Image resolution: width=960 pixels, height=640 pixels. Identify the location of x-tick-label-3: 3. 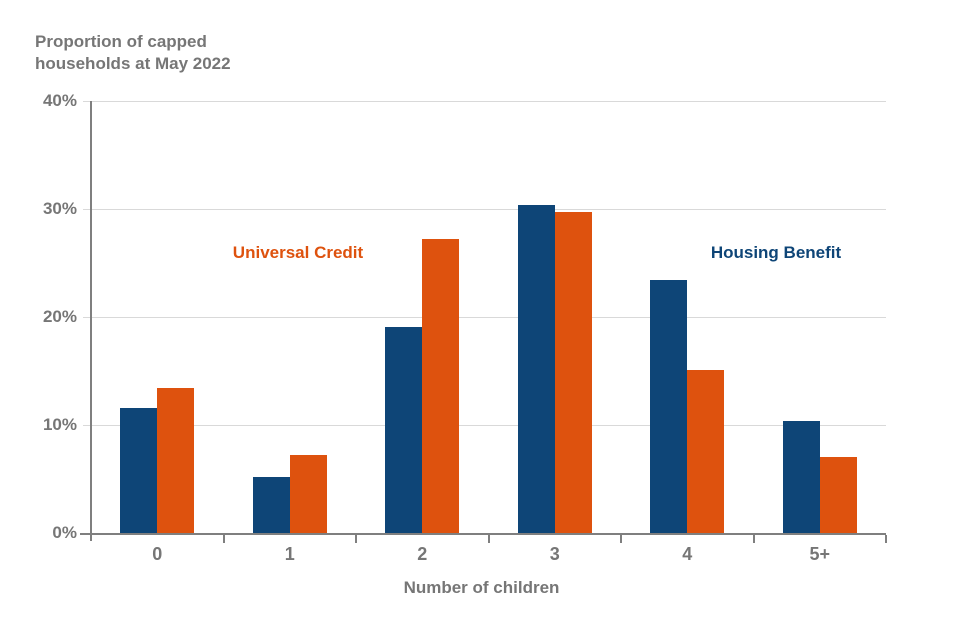
(554, 554).